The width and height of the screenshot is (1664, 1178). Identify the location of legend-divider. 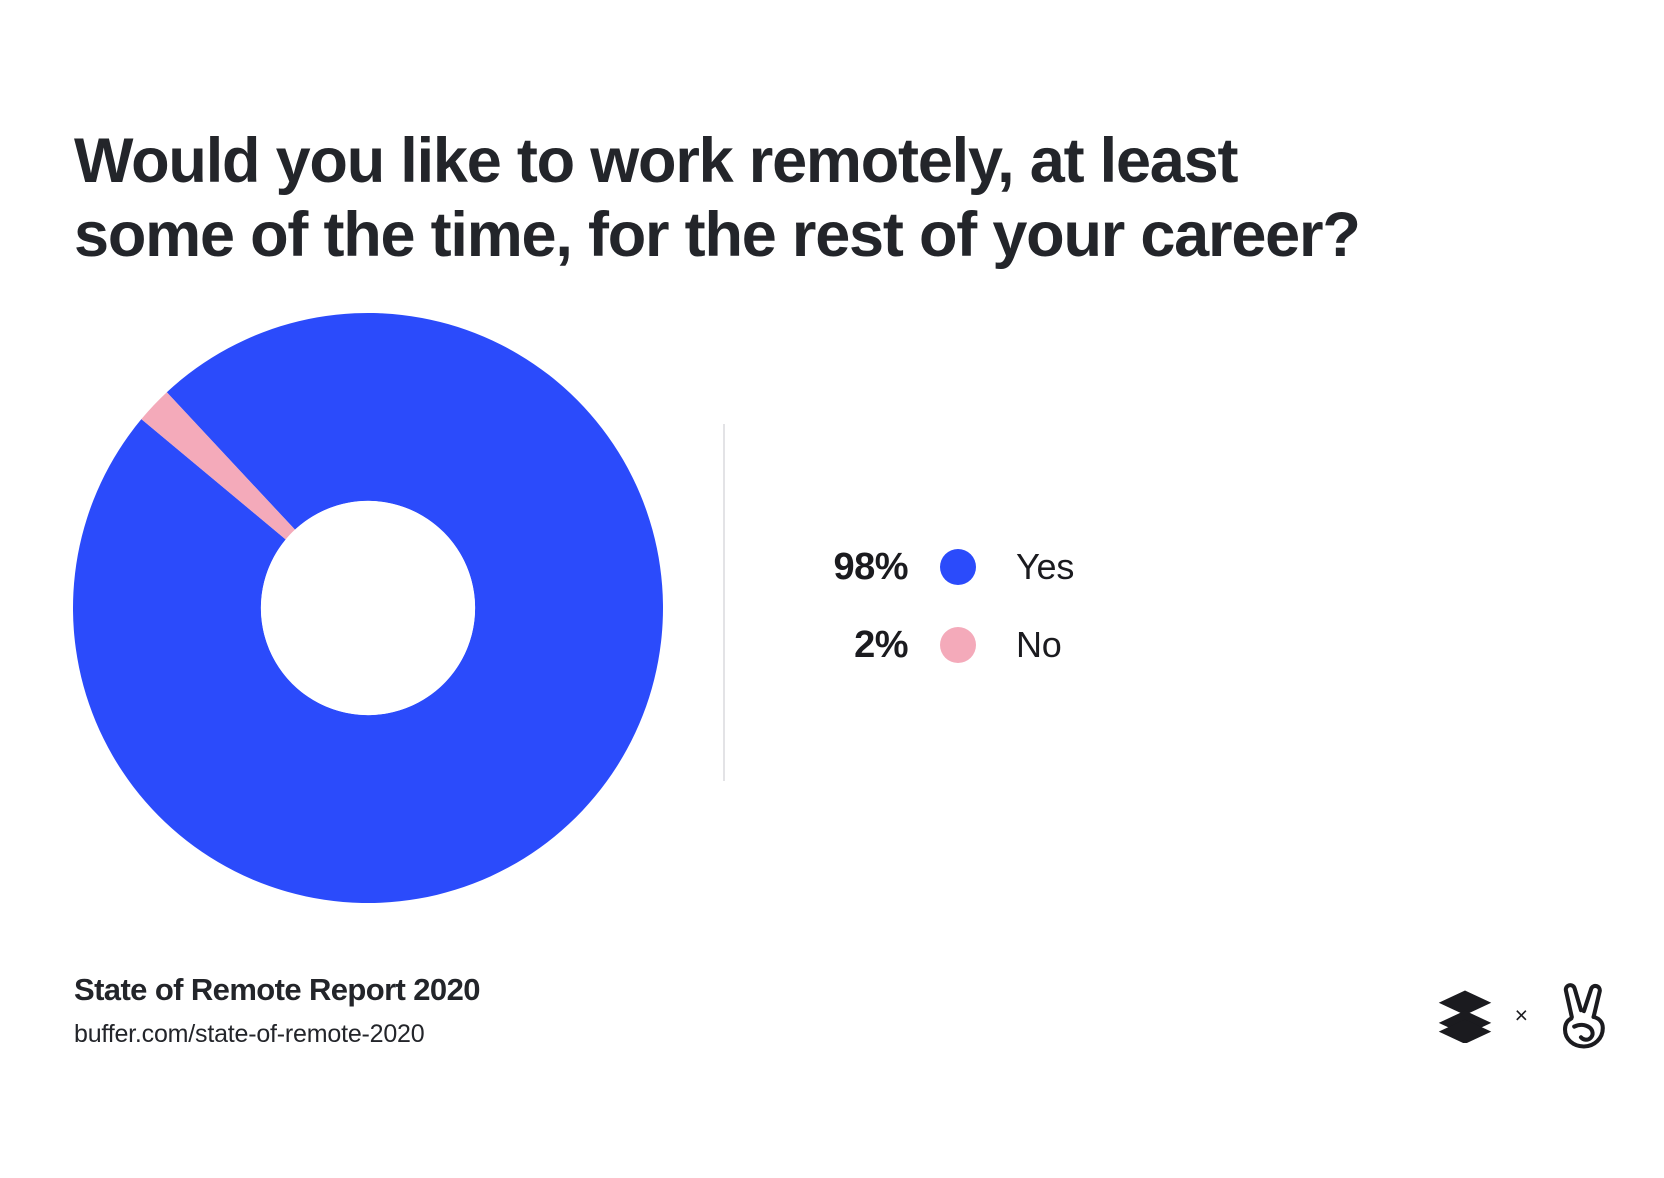
(724, 602).